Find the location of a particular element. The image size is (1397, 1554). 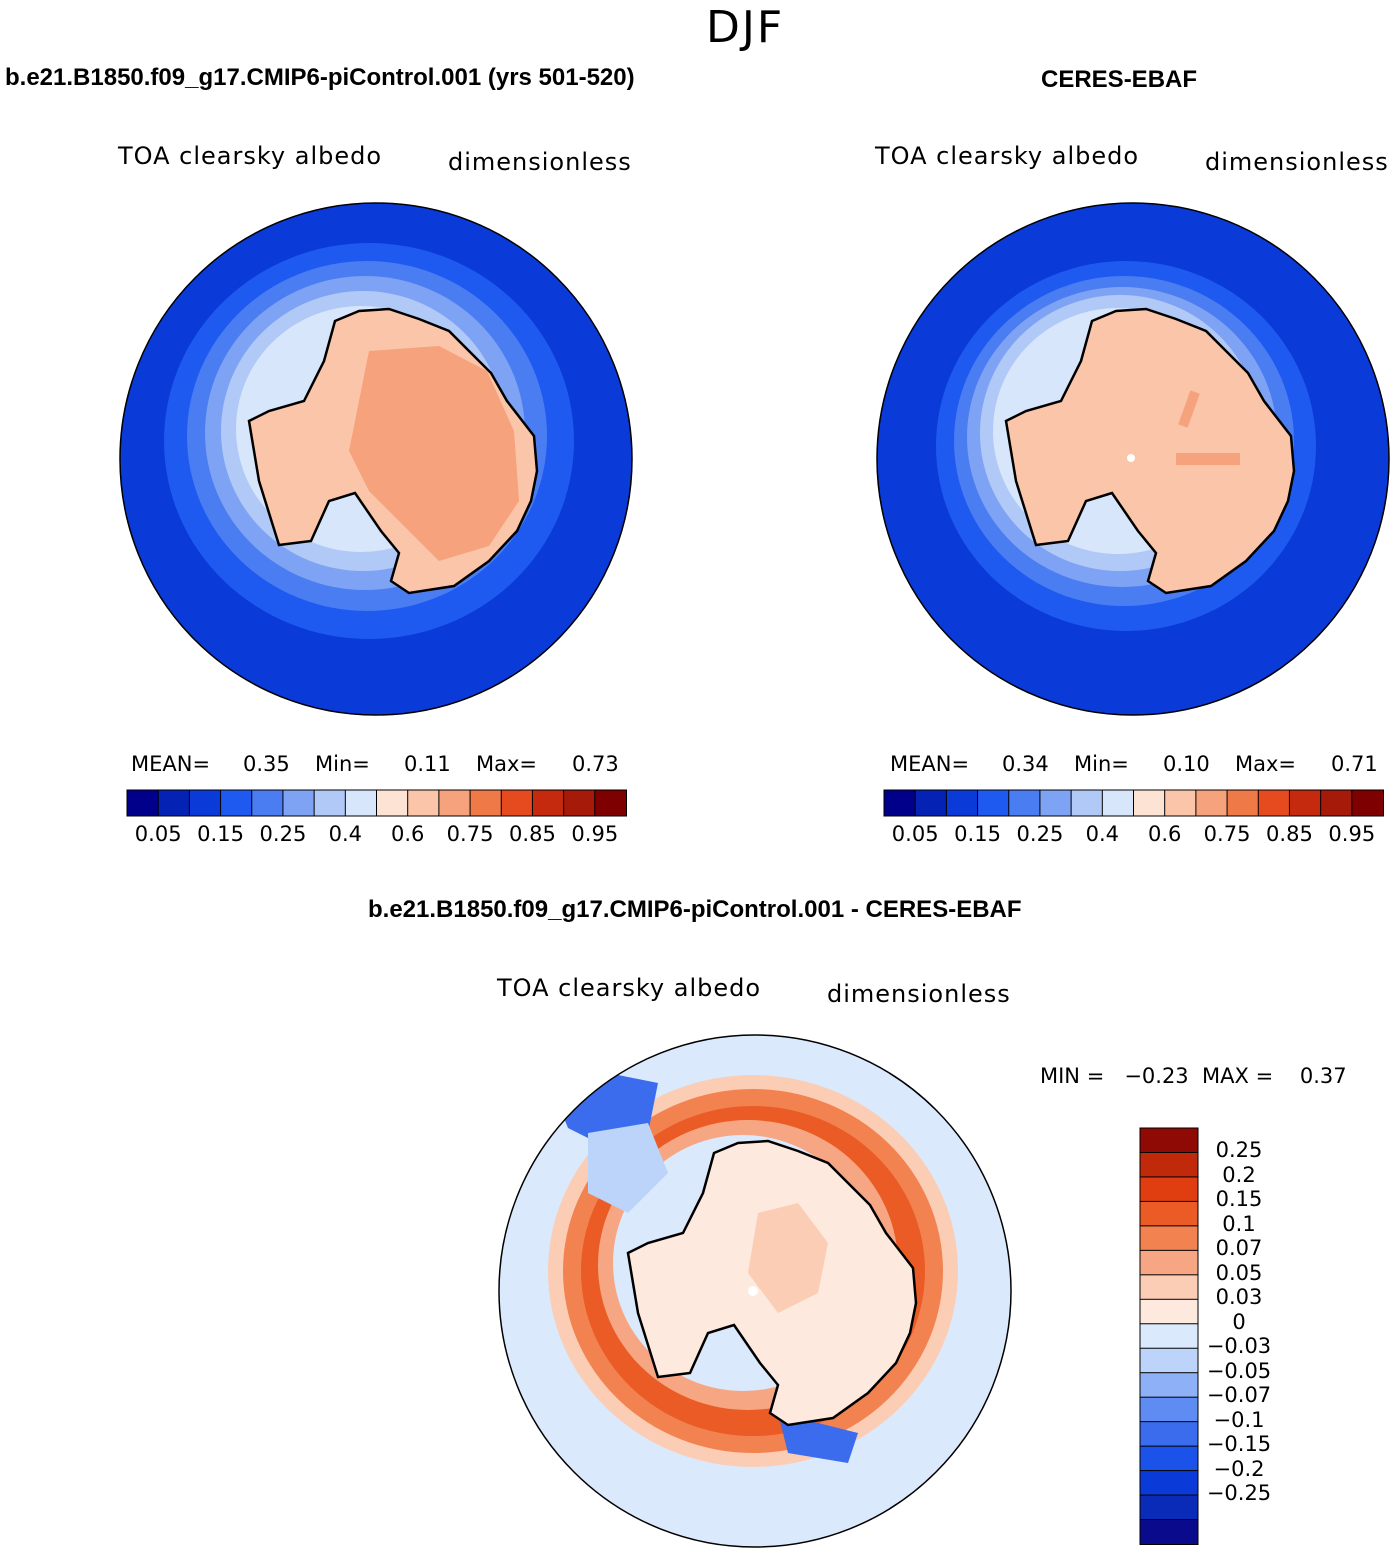

obs-panel-title: CERES-EBAF is located at coordinates (1119, 79).